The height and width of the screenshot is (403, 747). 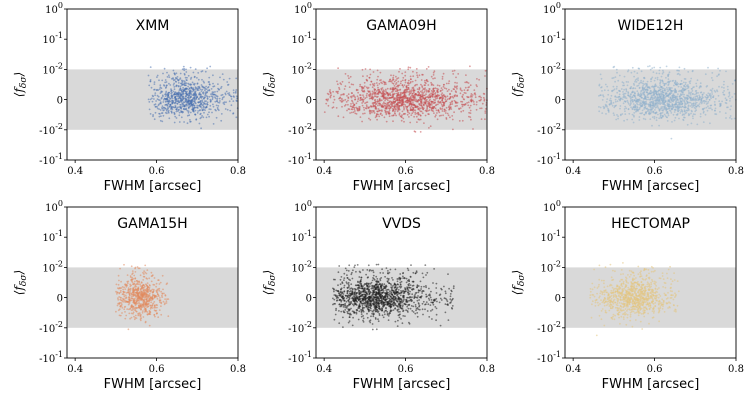 I want to click on y-tick-label: -10-2, so click(x=549, y=129).